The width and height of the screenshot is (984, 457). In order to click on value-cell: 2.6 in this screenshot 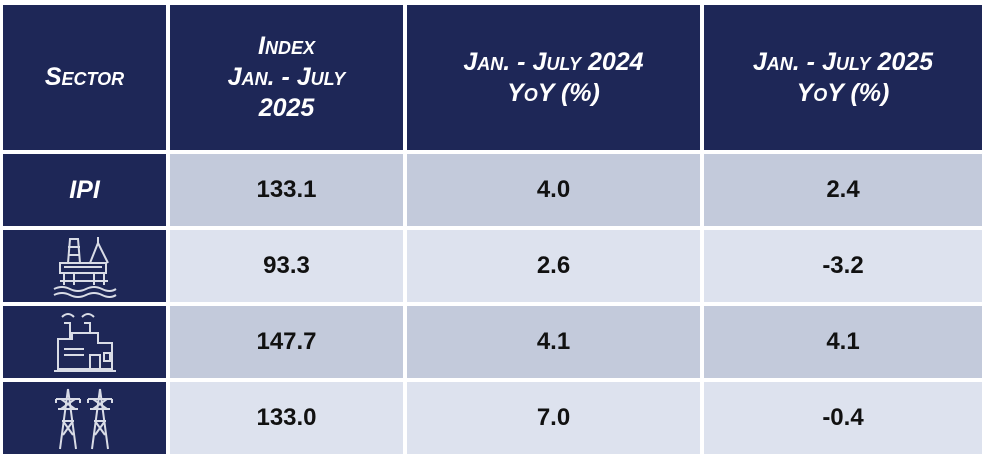, I will do `click(553, 266)`.